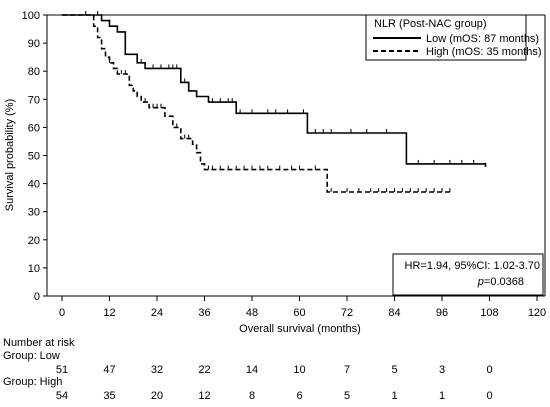 This screenshot has height=407, width=550. I want to click on risk-count-high: 0, so click(489, 396).